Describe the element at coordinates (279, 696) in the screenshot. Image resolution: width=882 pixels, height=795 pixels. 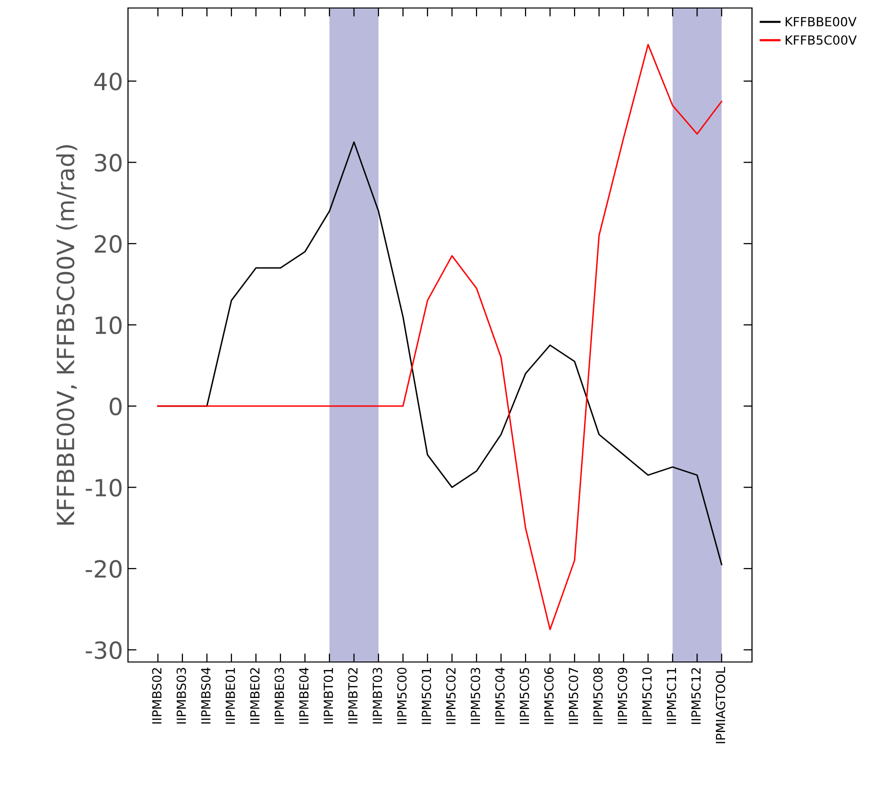
I see `x-tick-label: IIPMBE03` at that location.